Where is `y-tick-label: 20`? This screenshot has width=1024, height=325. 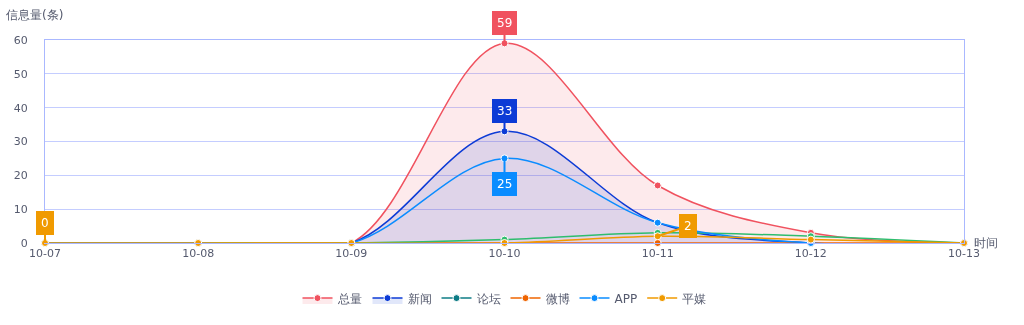 y-tick-label: 20 is located at coordinates (20, 176).